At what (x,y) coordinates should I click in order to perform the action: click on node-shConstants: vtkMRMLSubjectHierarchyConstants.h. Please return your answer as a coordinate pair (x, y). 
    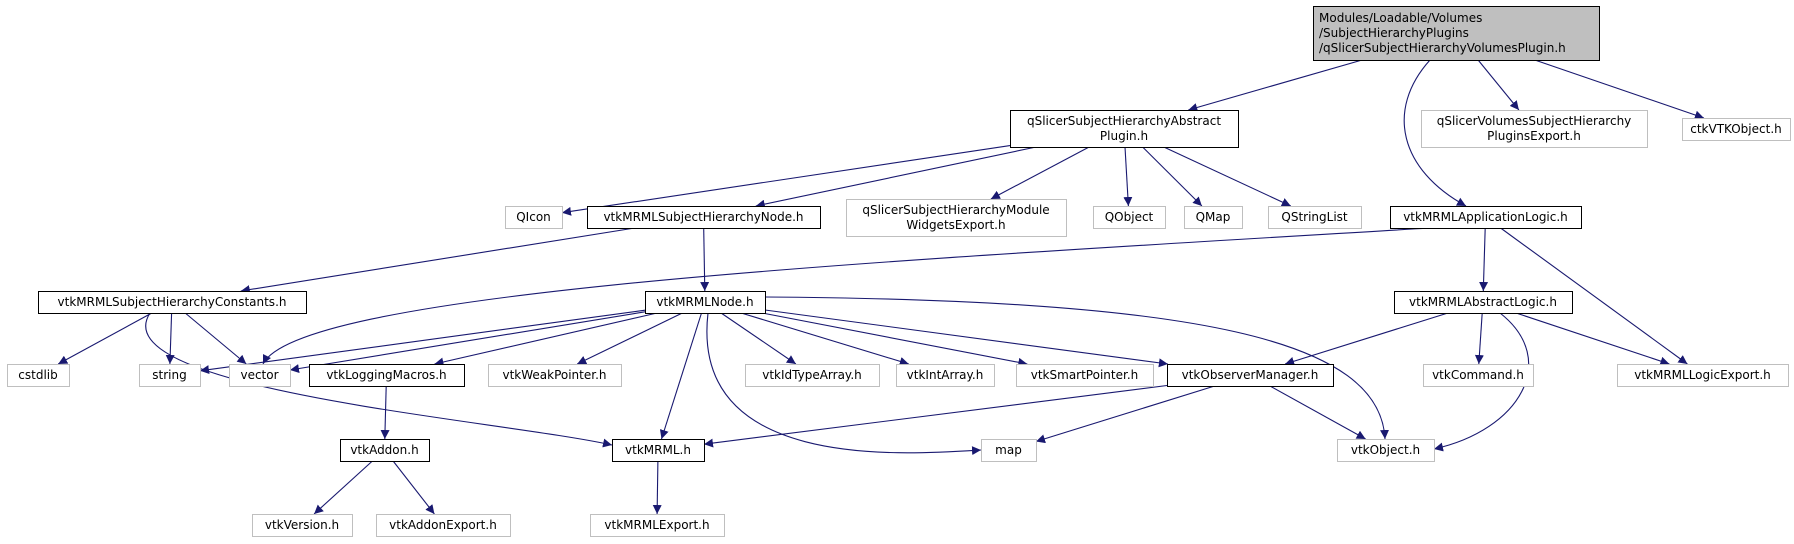
    Looking at the image, I should click on (172, 302).